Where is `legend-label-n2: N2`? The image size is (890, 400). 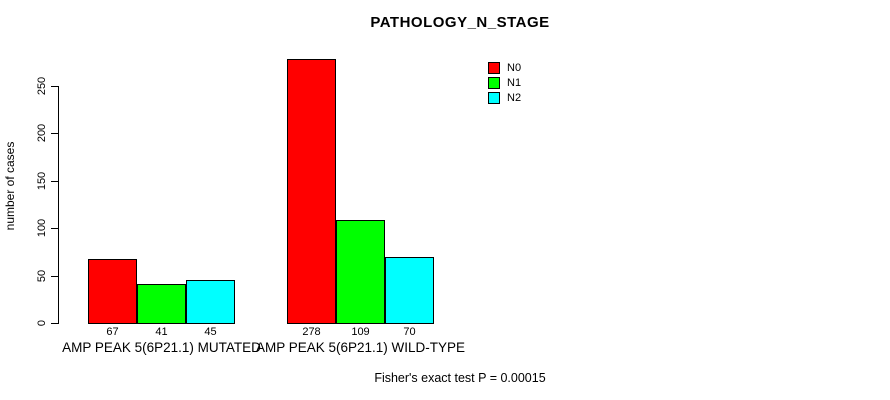 legend-label-n2: N2 is located at coordinates (514, 98).